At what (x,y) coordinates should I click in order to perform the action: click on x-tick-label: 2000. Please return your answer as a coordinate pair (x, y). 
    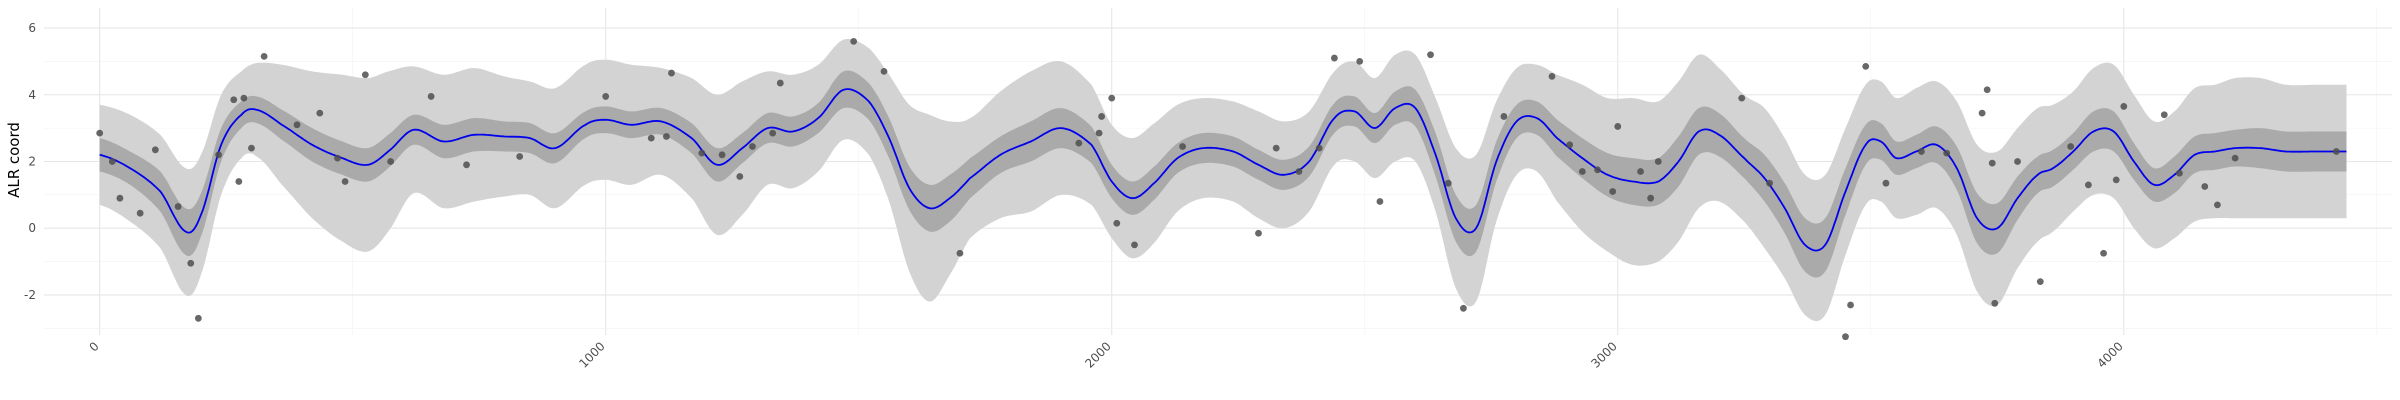
    Looking at the image, I should click on (1097, 354).